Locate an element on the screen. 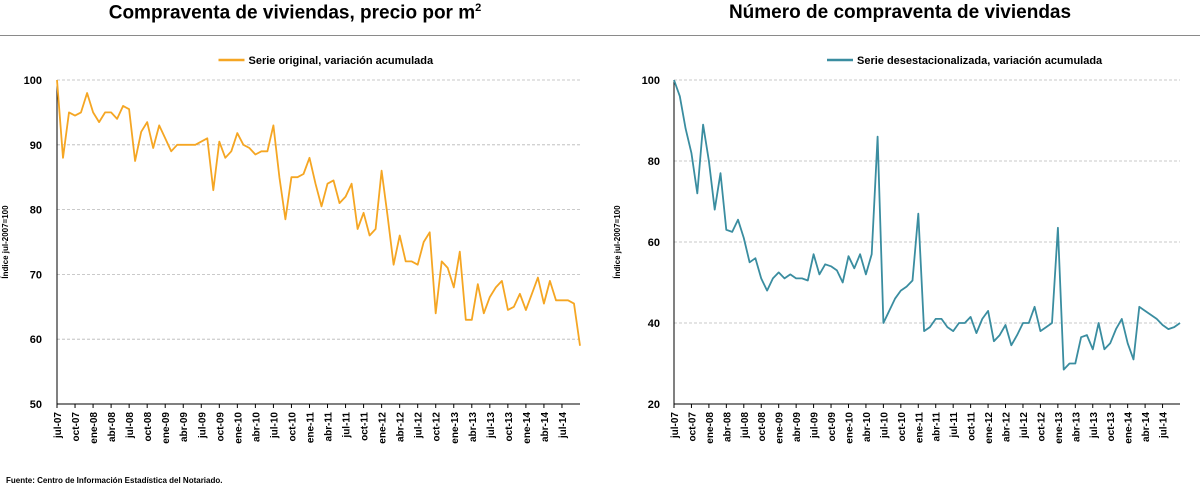 Image resolution: width=1200 pixels, height=490 pixels. right-x-tick-label: oct-11 is located at coordinates (972, 426).